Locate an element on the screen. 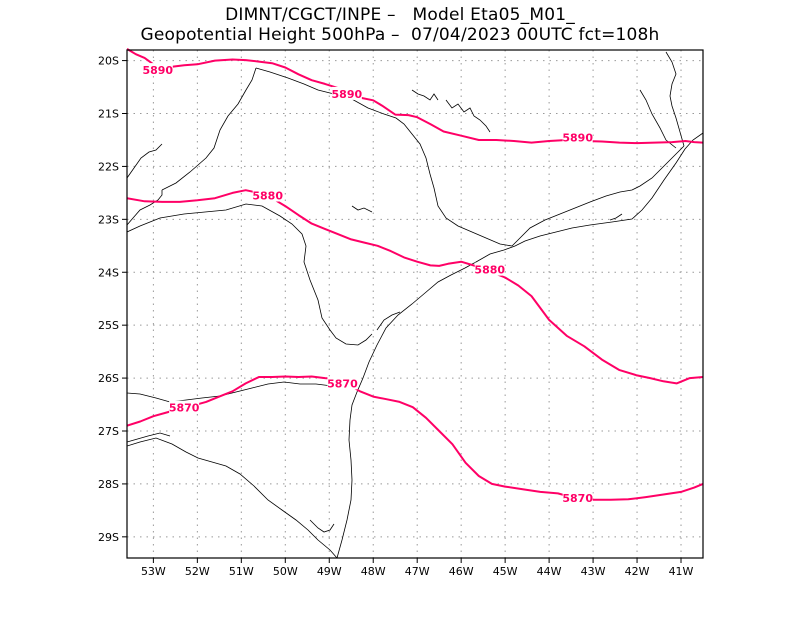  sc-rs-border is located at coordinates (232, 498).